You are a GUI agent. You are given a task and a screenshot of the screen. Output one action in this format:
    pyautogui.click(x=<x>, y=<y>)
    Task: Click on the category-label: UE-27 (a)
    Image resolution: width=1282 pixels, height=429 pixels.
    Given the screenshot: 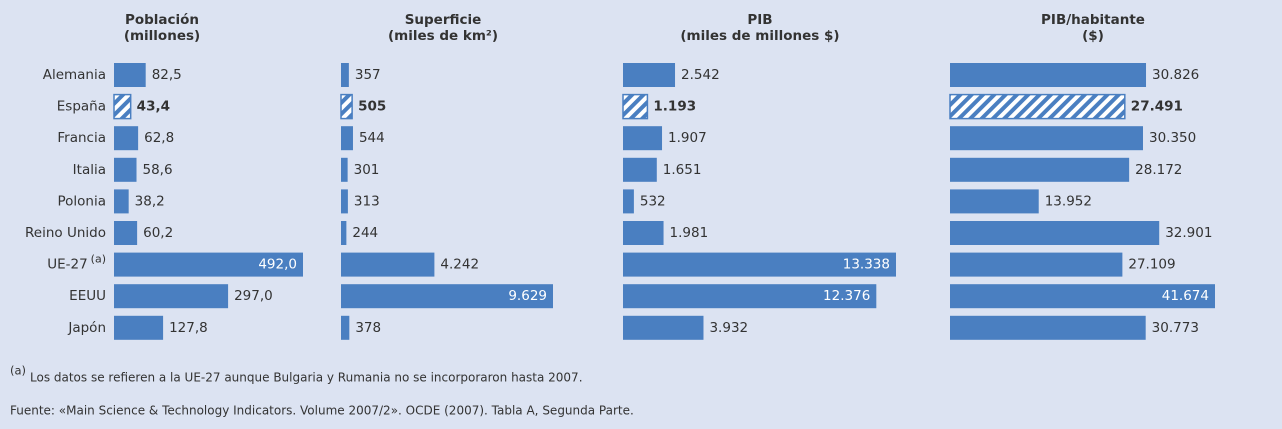 What is the action you would take?
    pyautogui.click(x=76, y=263)
    